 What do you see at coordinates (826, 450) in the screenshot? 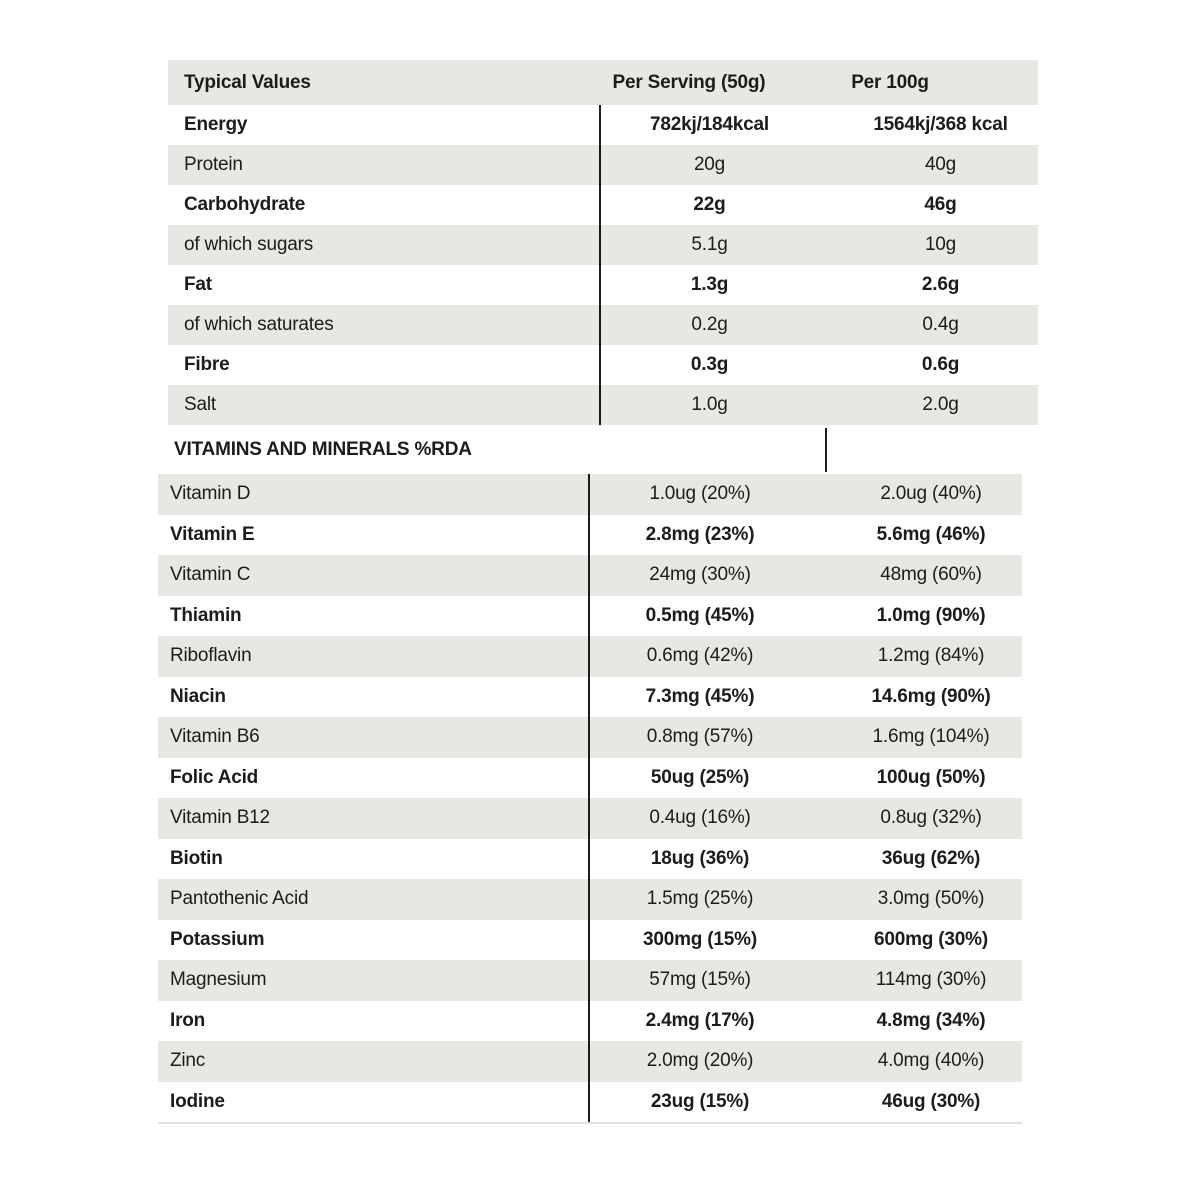
I see `section-divider-line` at bounding box center [826, 450].